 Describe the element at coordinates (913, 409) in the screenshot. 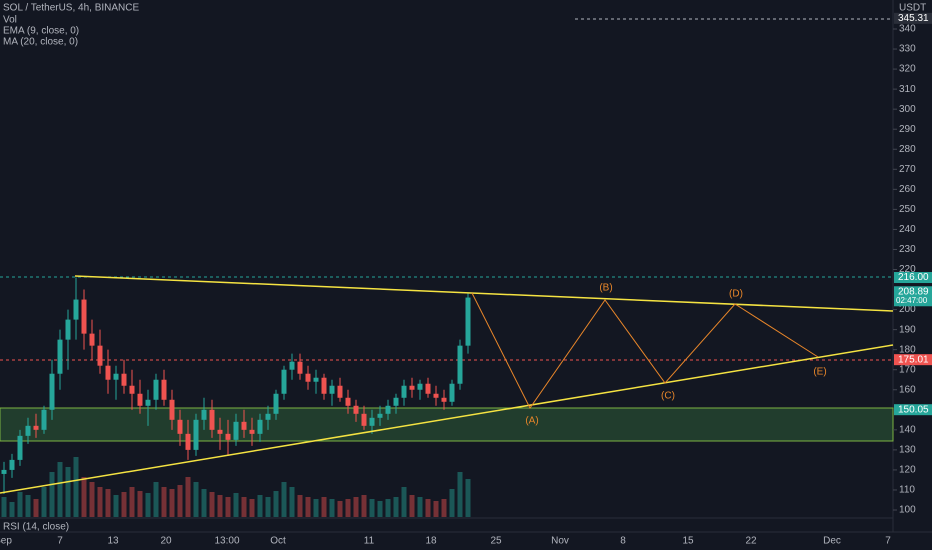

I see `price-tag-label: 150.05` at that location.